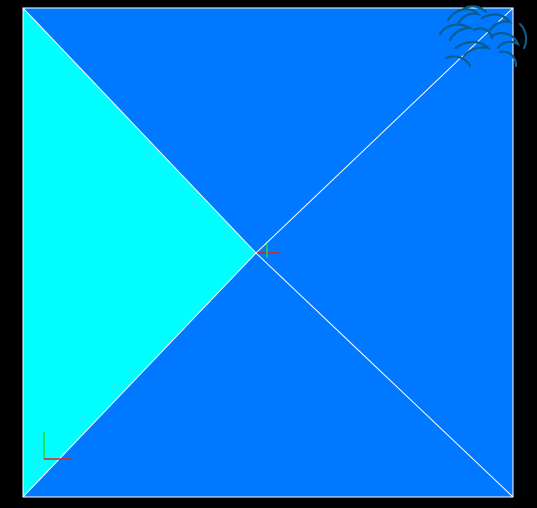  I want to click on axis-triad-icon, so click(57, 446).